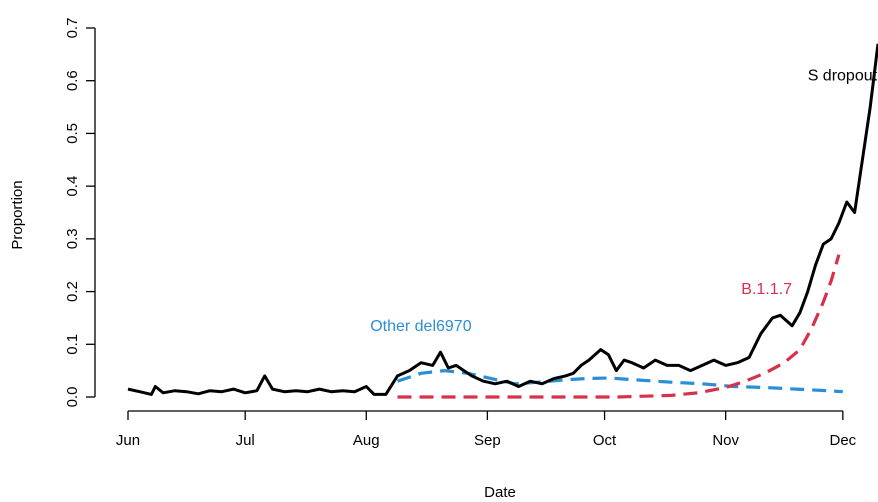 Image resolution: width=878 pixels, height=502 pixels. Describe the element at coordinates (605, 440) in the screenshot. I see `x-tick-label: Oct` at that location.